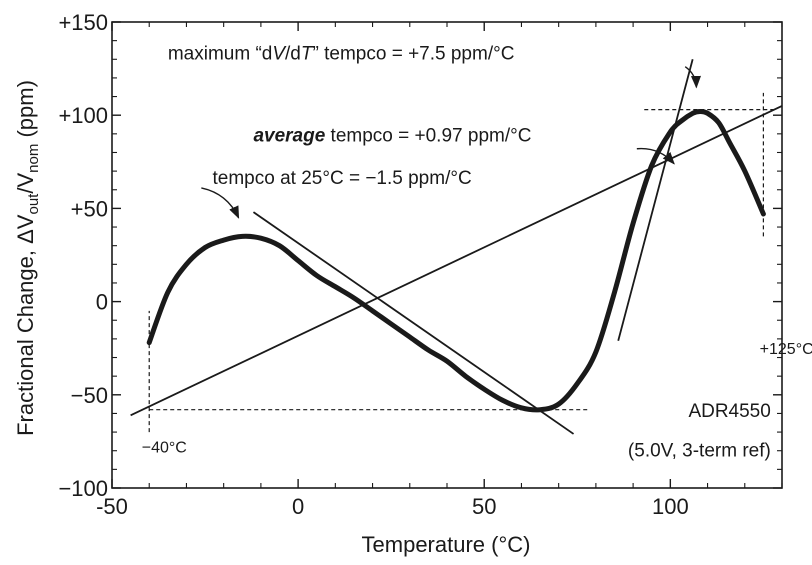 Image resolution: width=812 pixels, height=565 pixels. Describe the element at coordinates (655, 200) in the screenshot. I see `tangent-line` at that location.